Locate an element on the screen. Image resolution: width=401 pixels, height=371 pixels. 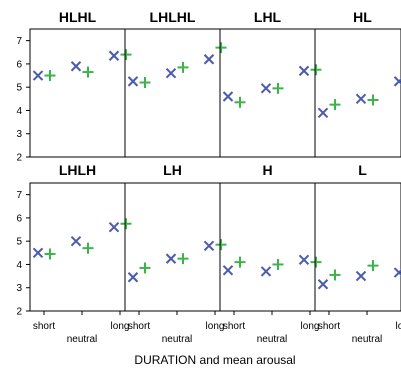
y-axis-row-1: 2 3 4 5 6 7 is located at coordinates (23, 100).